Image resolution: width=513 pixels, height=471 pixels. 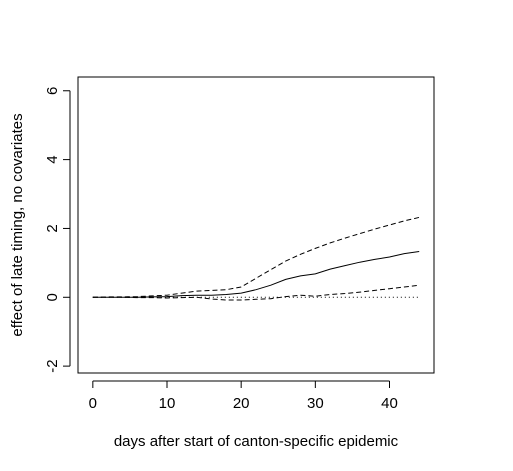 What do you see at coordinates (52, 228) in the screenshot?
I see `y-tick-label: 2` at bounding box center [52, 228].